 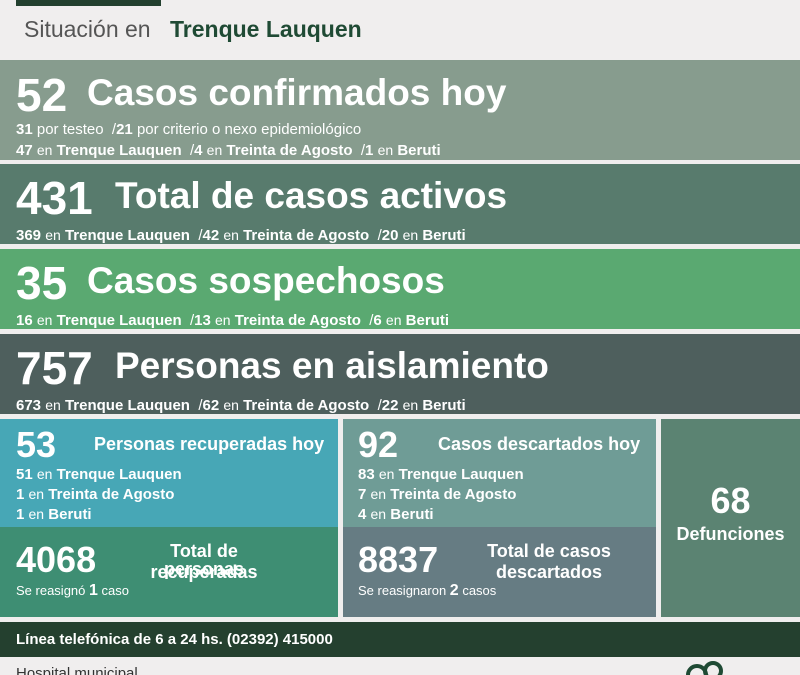 What do you see at coordinates (539, 444) in the screenshot?
I see `discarded-today-title: Casos descartados hoy` at bounding box center [539, 444].